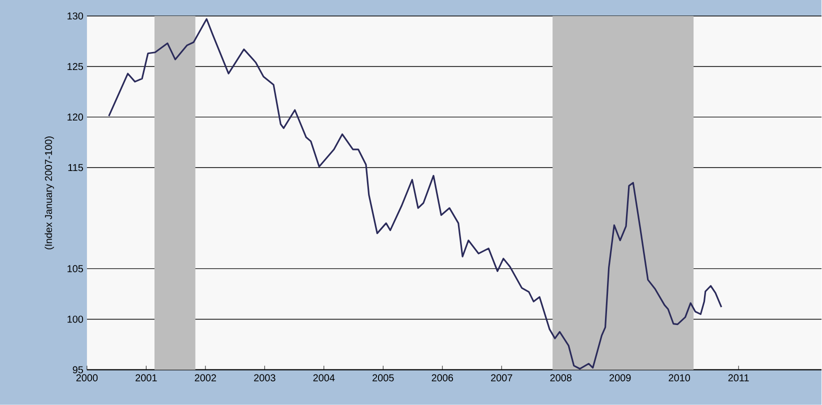 Image resolution: width=822 pixels, height=405 pixels. I want to click on x-tick-label: 2006, so click(443, 378).